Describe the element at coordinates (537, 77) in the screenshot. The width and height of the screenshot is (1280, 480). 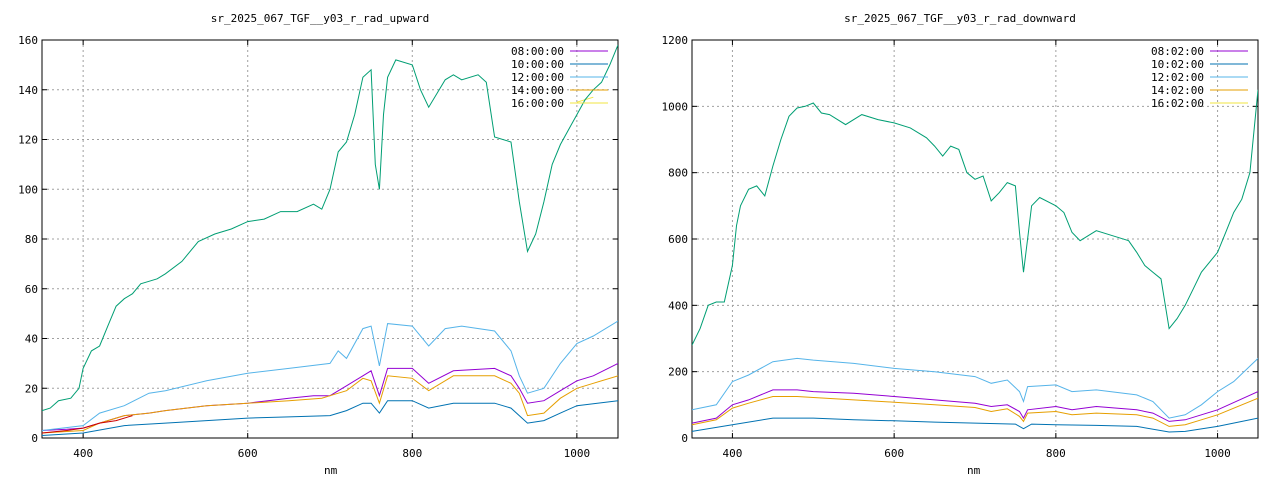
I see `legend-label: 12:00:00` at that location.